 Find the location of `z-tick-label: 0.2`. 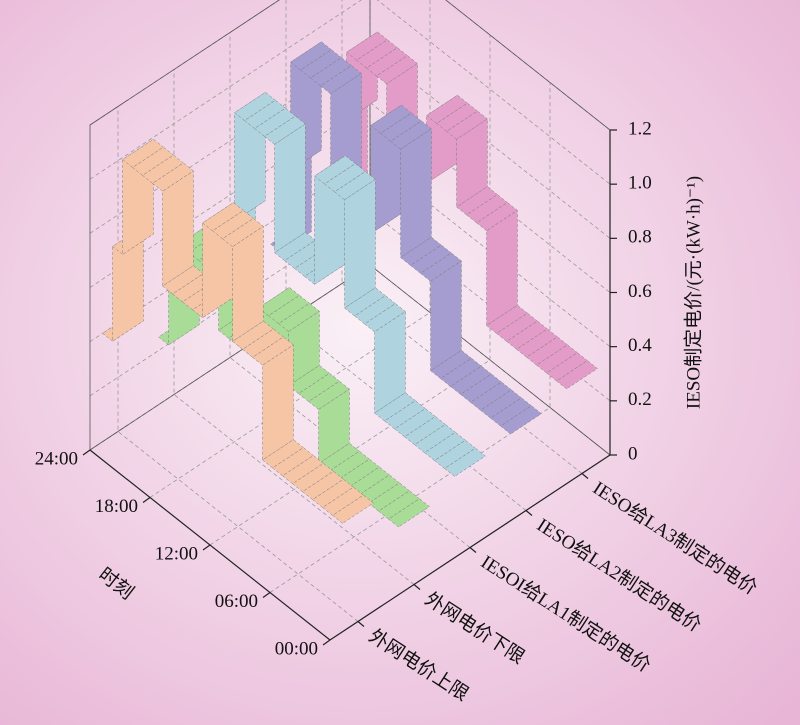

z-tick-label: 0.2 is located at coordinates (640, 399).